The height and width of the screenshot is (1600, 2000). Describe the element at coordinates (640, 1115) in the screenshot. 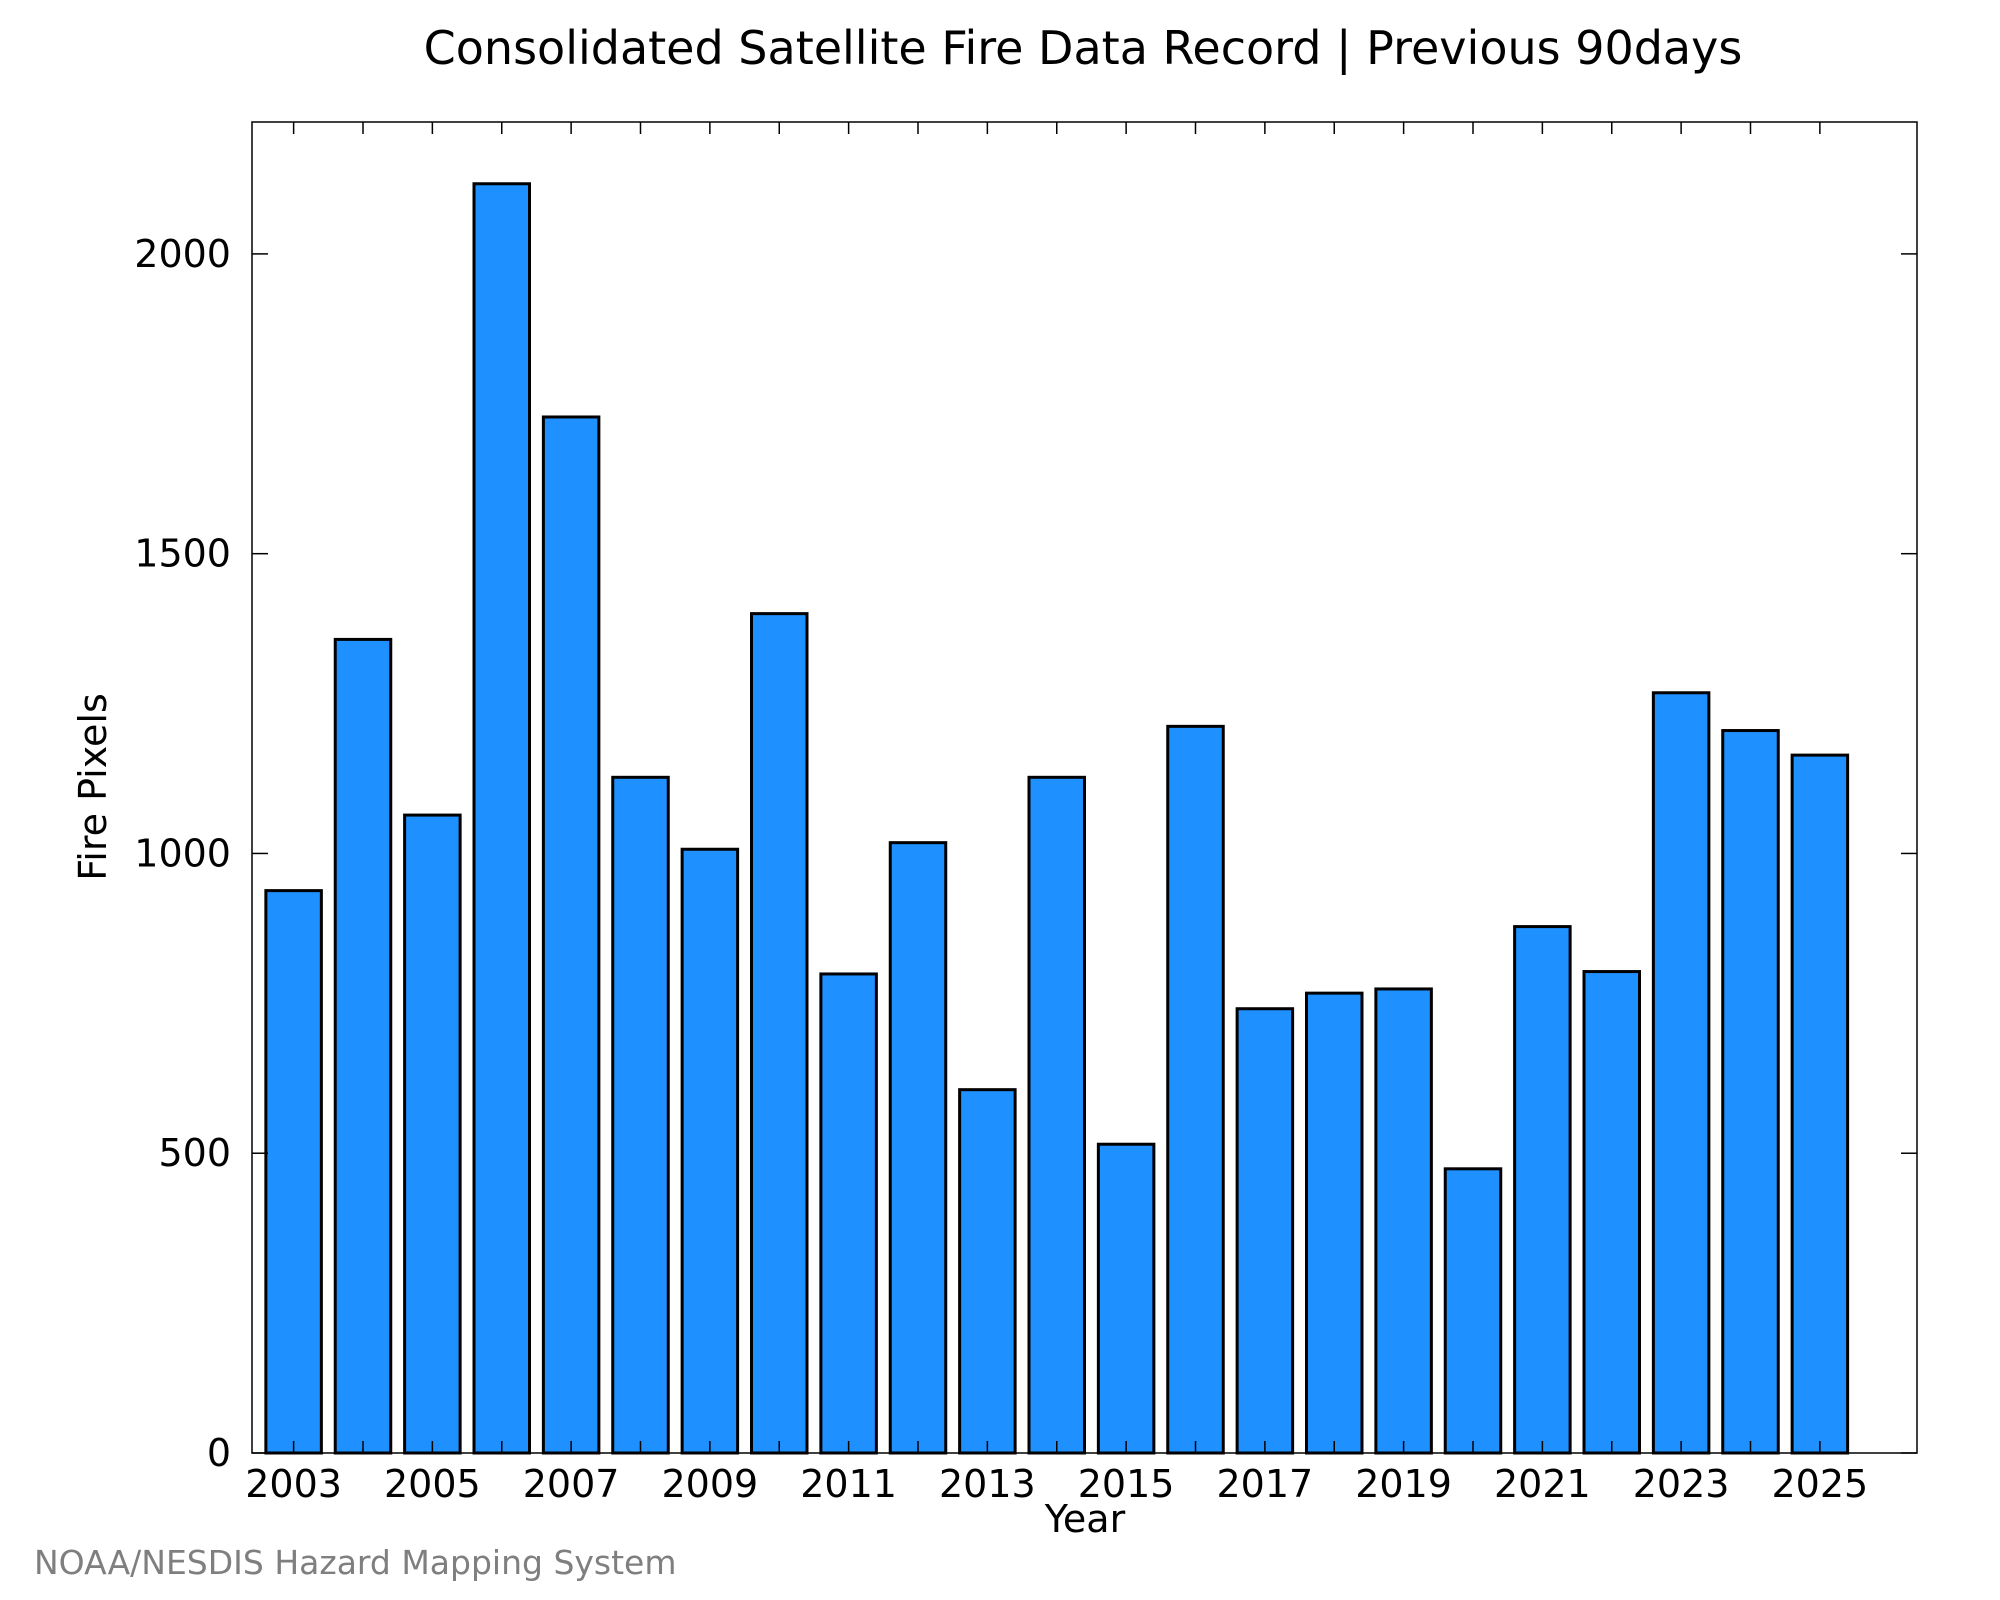

I see `bar-2008` at that location.